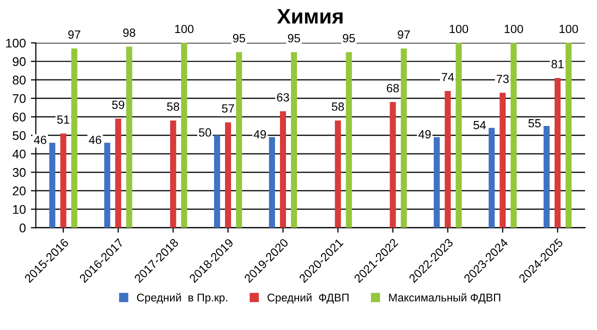 The height and width of the screenshot is (330, 597). What do you see at coordinates (23, 228) in the screenshot?
I see `y-tick-label: 0` at bounding box center [23, 228].